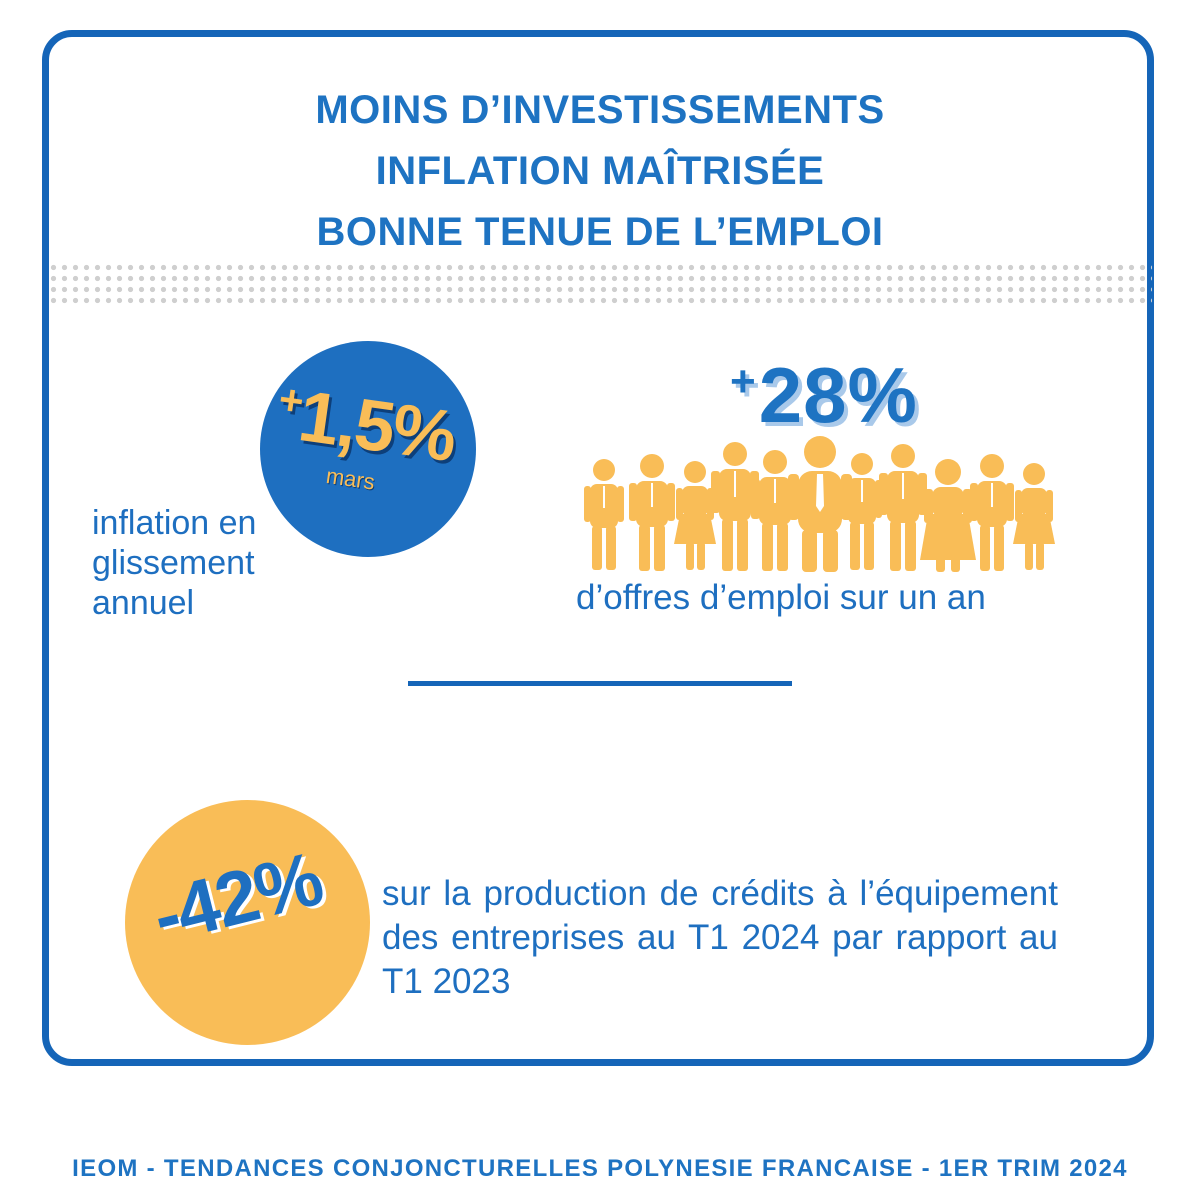 This screenshot has height=1200, width=1200. Describe the element at coordinates (781, 597) in the screenshot. I see `emploi-description: d’offres d’emploi sur un an` at that location.